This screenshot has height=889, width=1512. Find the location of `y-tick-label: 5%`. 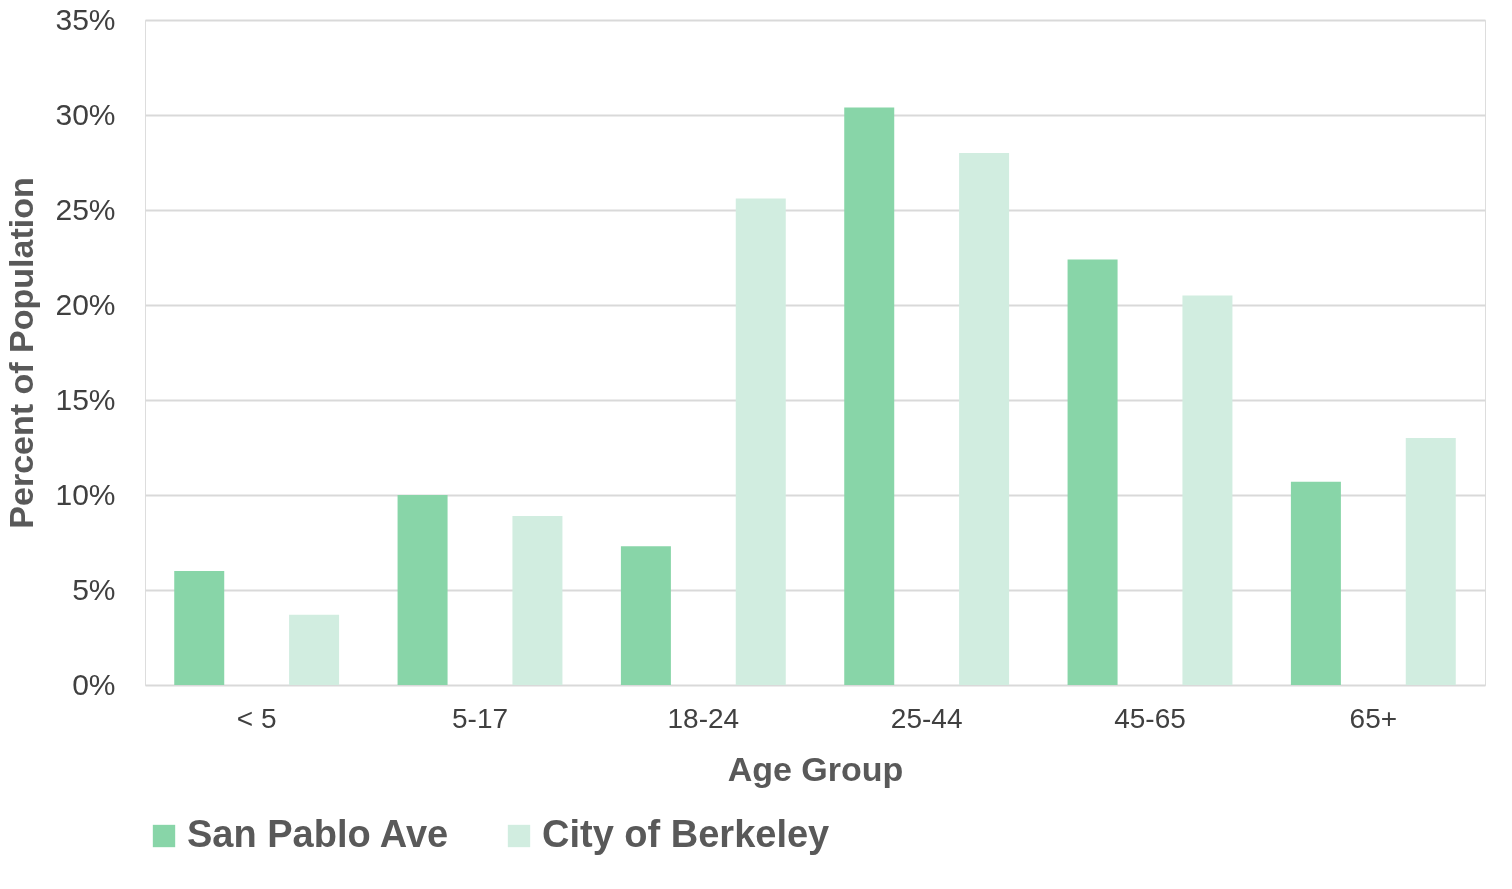

y-tick-label: 5% is located at coordinates (94, 589).